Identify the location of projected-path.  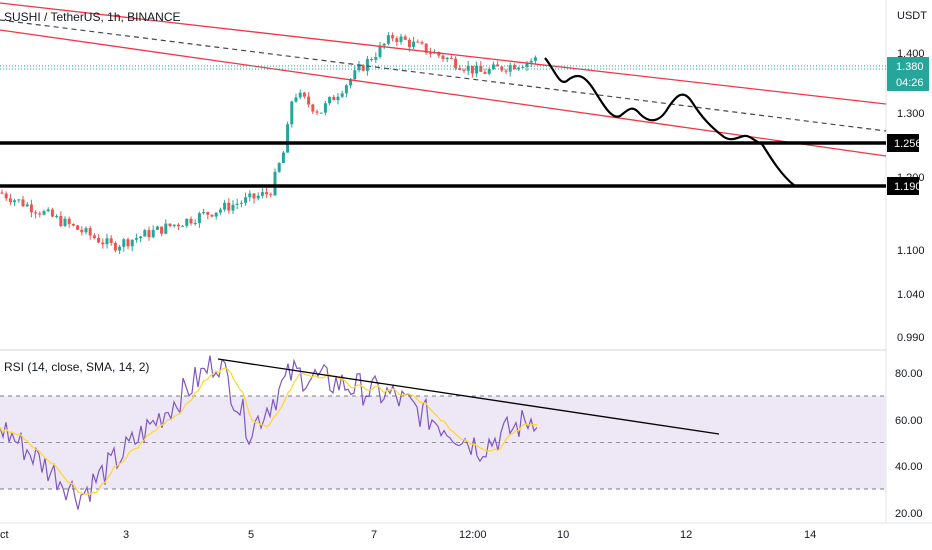
(670, 122).